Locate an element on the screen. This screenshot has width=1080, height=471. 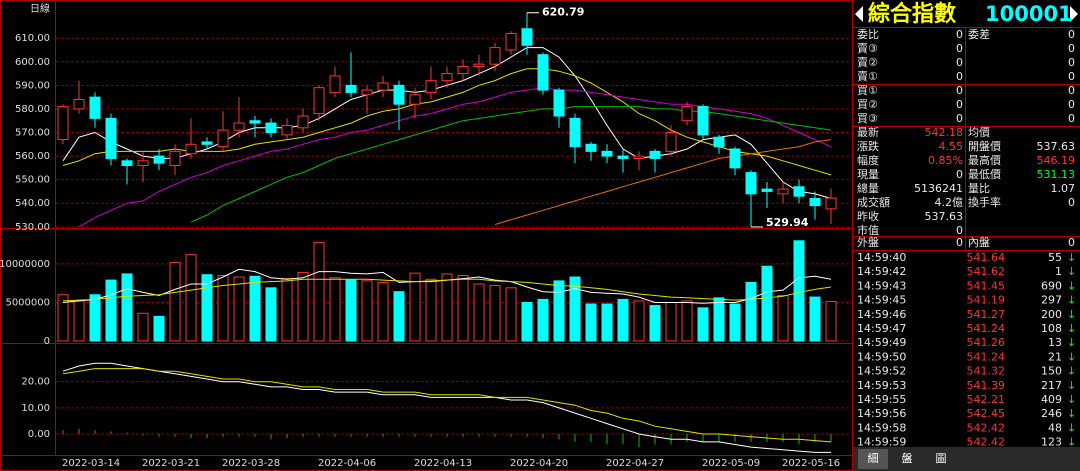
trade-volume: 123 is located at coordinates (1051, 442).